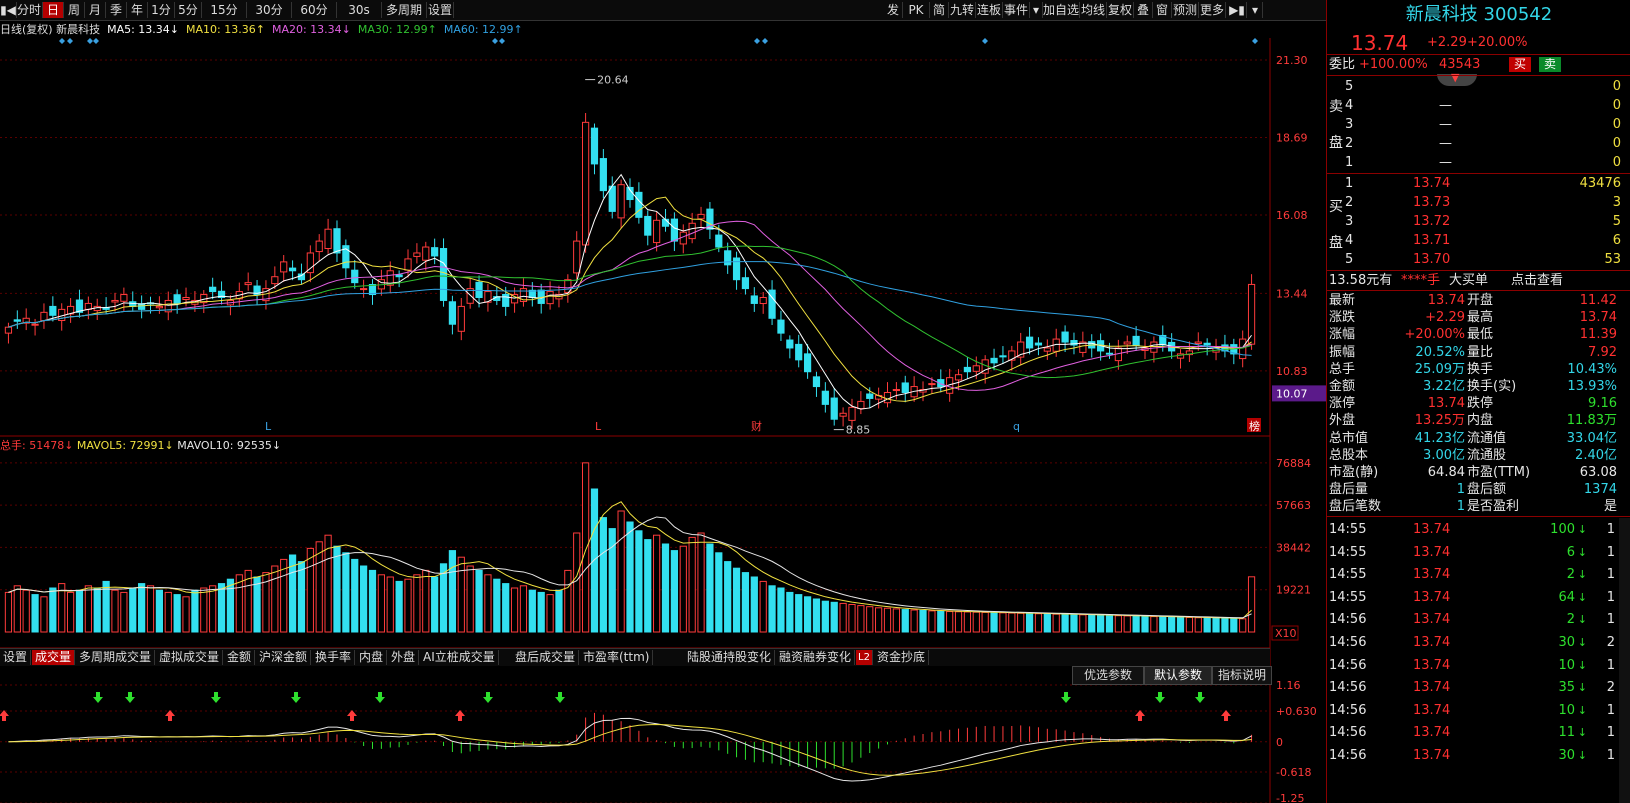 The image size is (1630, 803). Describe the element at coordinates (756, 426) in the screenshot. I see `event-marker-label: 财` at that location.